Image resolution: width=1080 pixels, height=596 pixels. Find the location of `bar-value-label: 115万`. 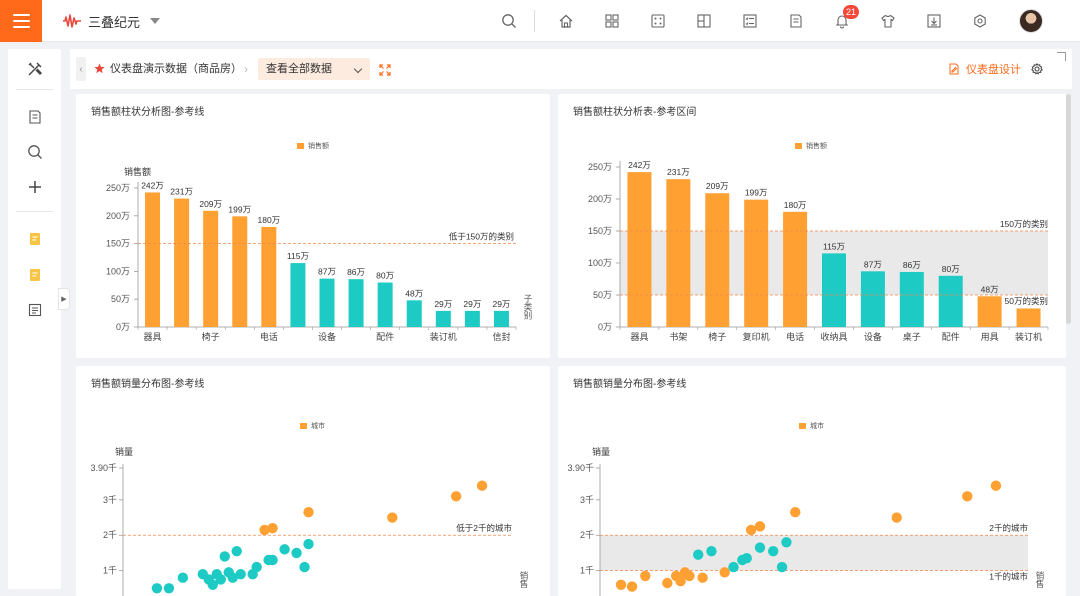

bar-value-label: 115万 is located at coordinates (834, 246).